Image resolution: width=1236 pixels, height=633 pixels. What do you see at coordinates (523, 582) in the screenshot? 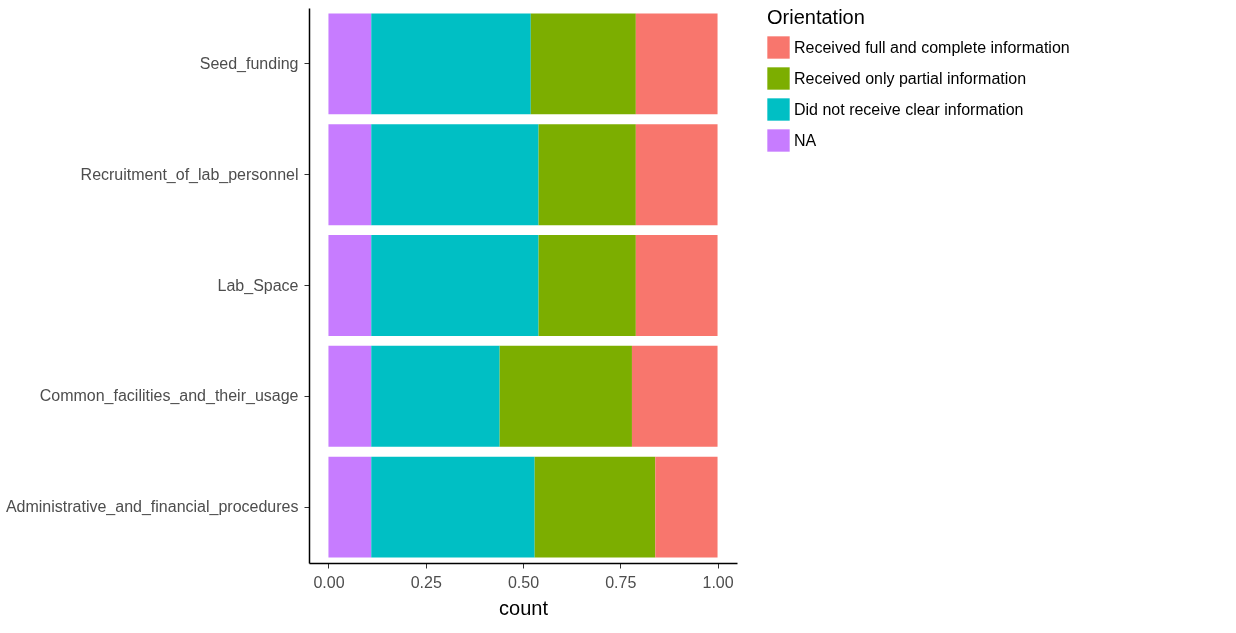
I see `x-tick-label: 0.50` at bounding box center [523, 582].